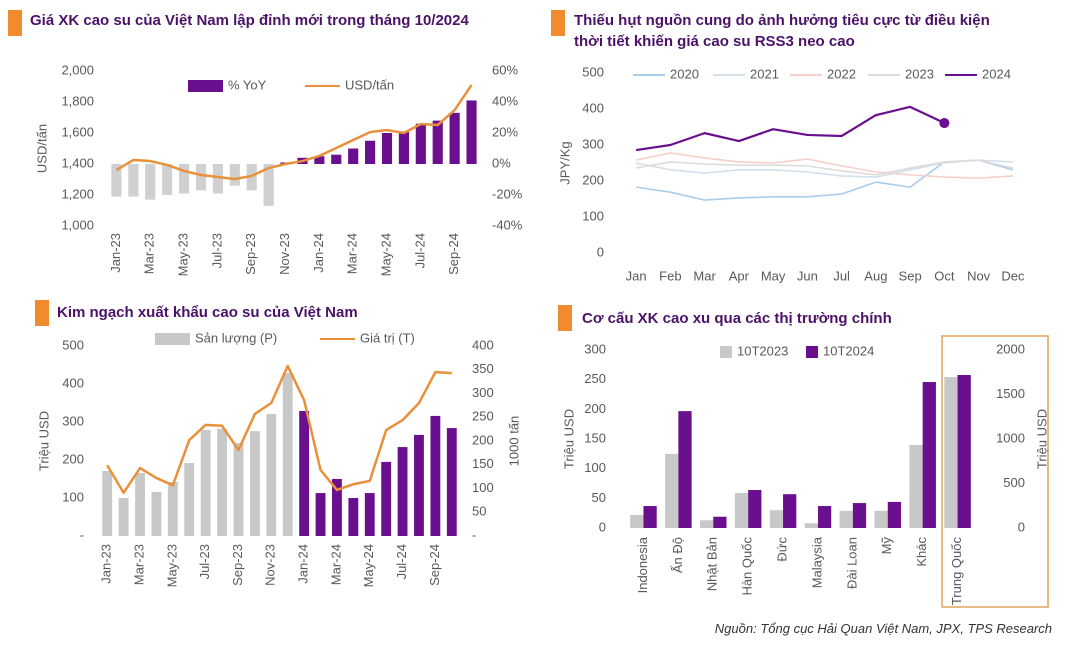 This screenshot has height=669, width=1067. I want to click on x-tick-label: Sep-23, so click(250, 254).